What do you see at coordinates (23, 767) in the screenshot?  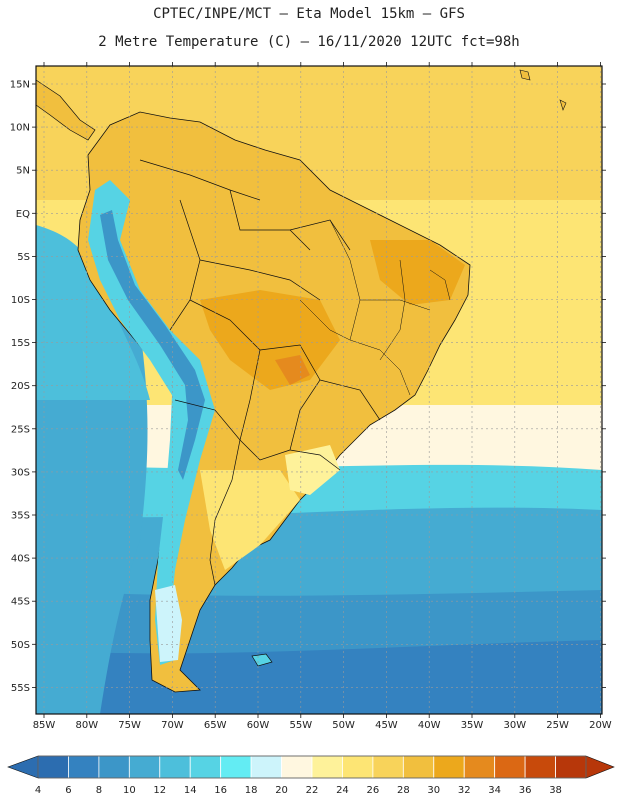 I see `colorbar-arrow-left` at bounding box center [23, 767].